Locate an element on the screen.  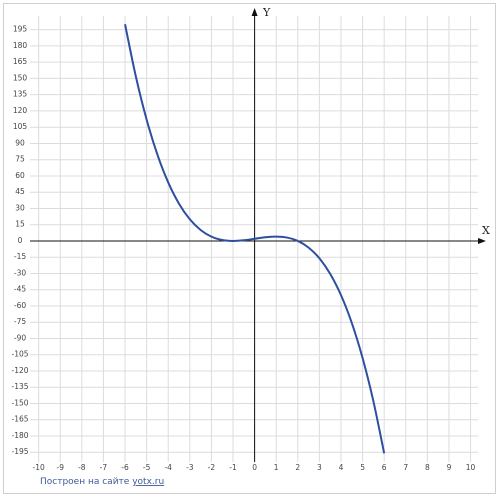
y-tick-label: -195 is located at coordinates (19, 451).